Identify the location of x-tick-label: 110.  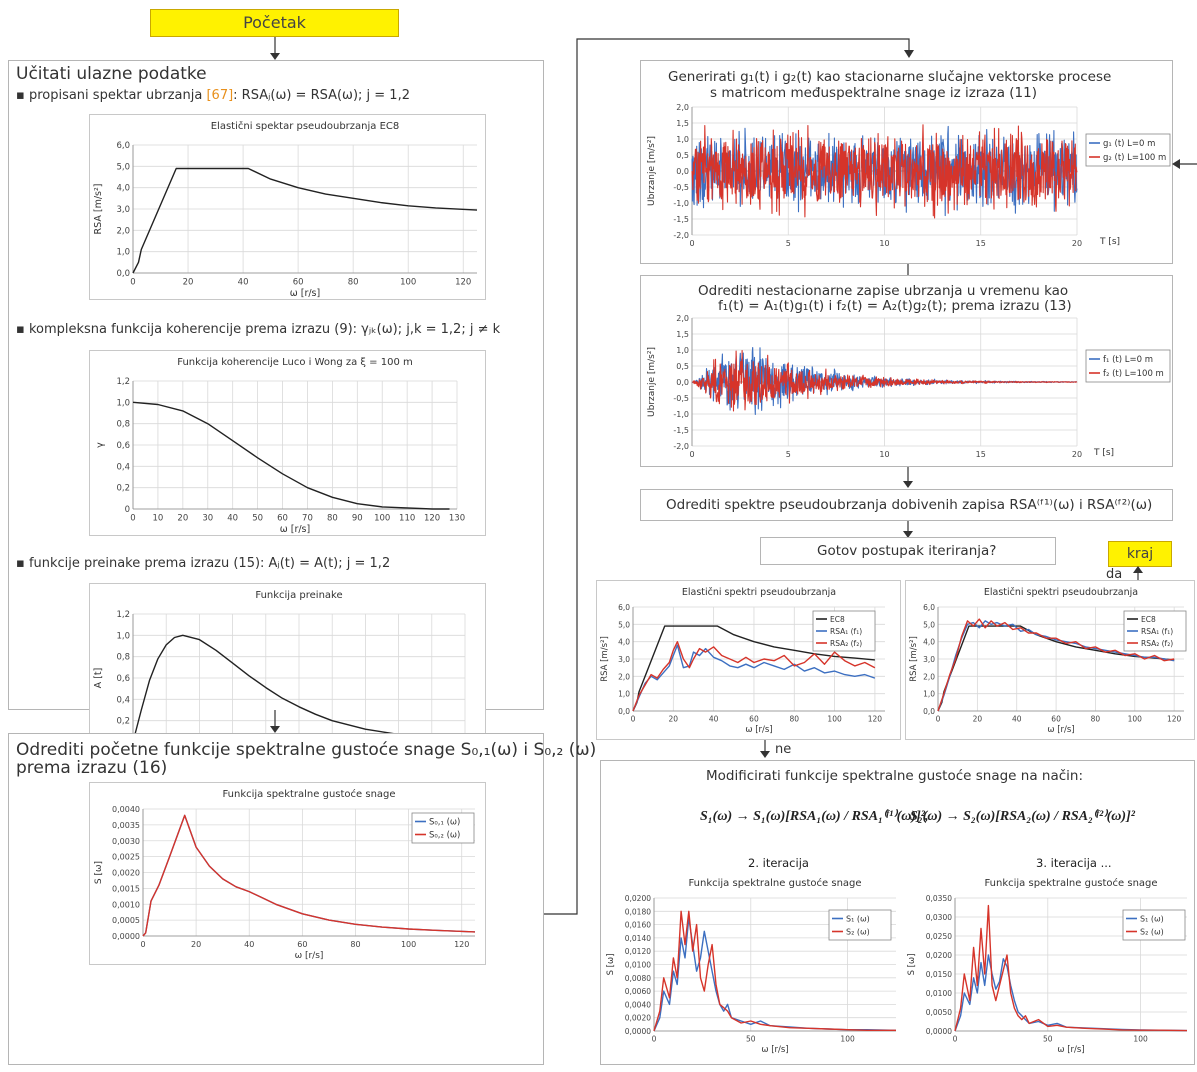
(407, 519).